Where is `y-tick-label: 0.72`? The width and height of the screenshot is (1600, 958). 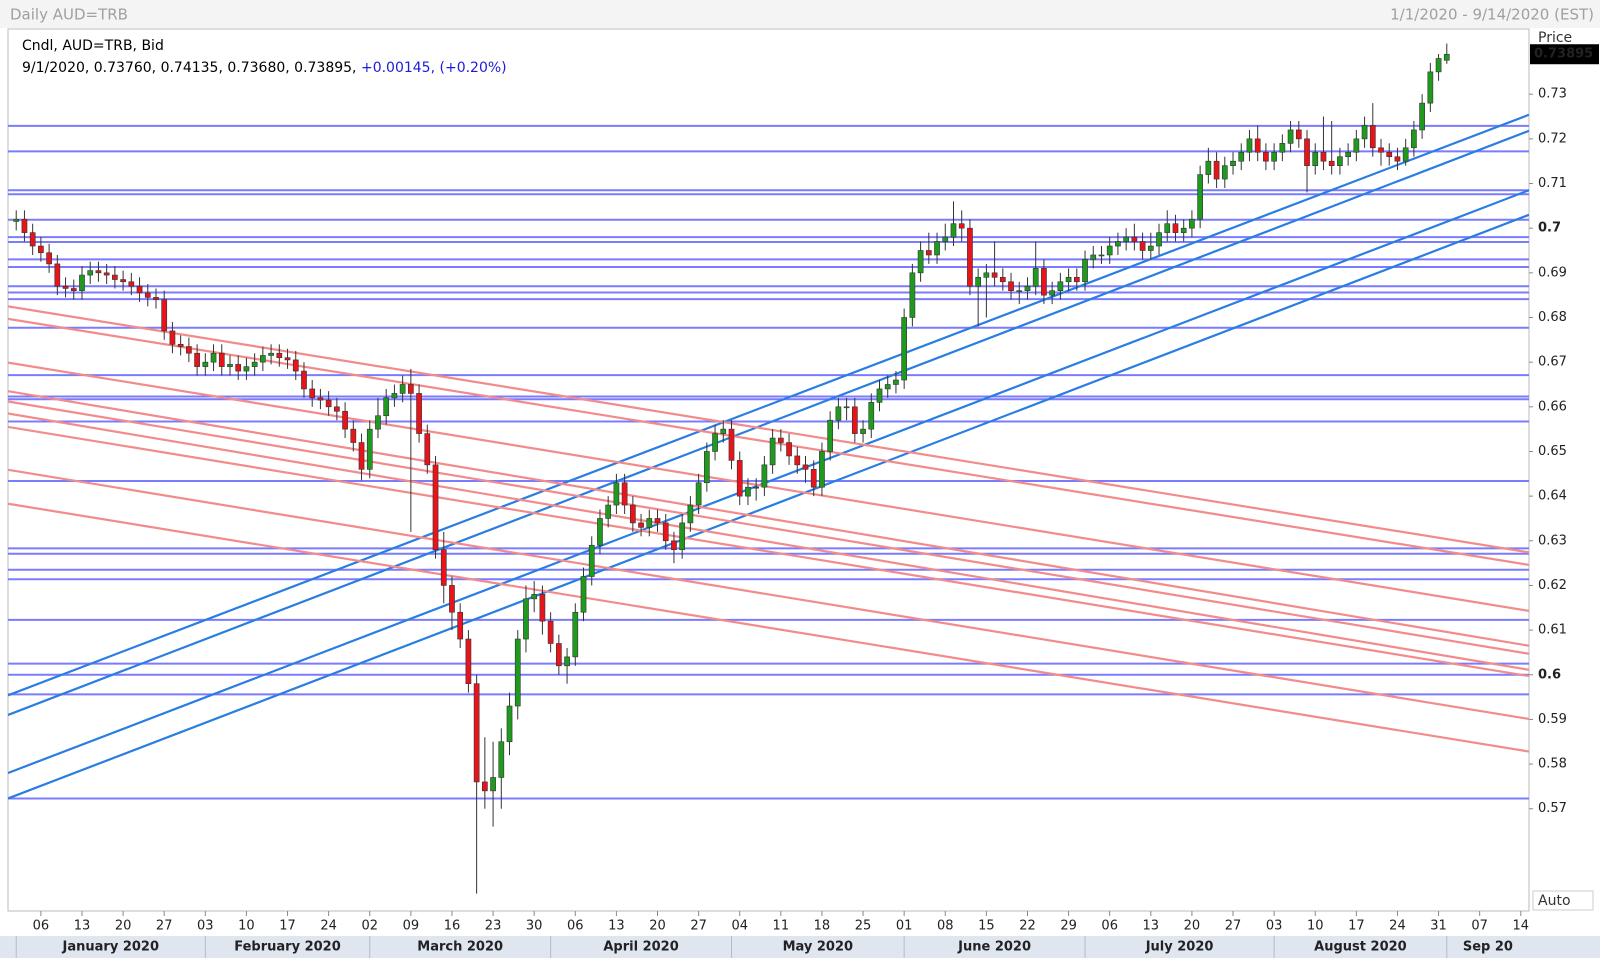
y-tick-label: 0.72 is located at coordinates (1552, 138).